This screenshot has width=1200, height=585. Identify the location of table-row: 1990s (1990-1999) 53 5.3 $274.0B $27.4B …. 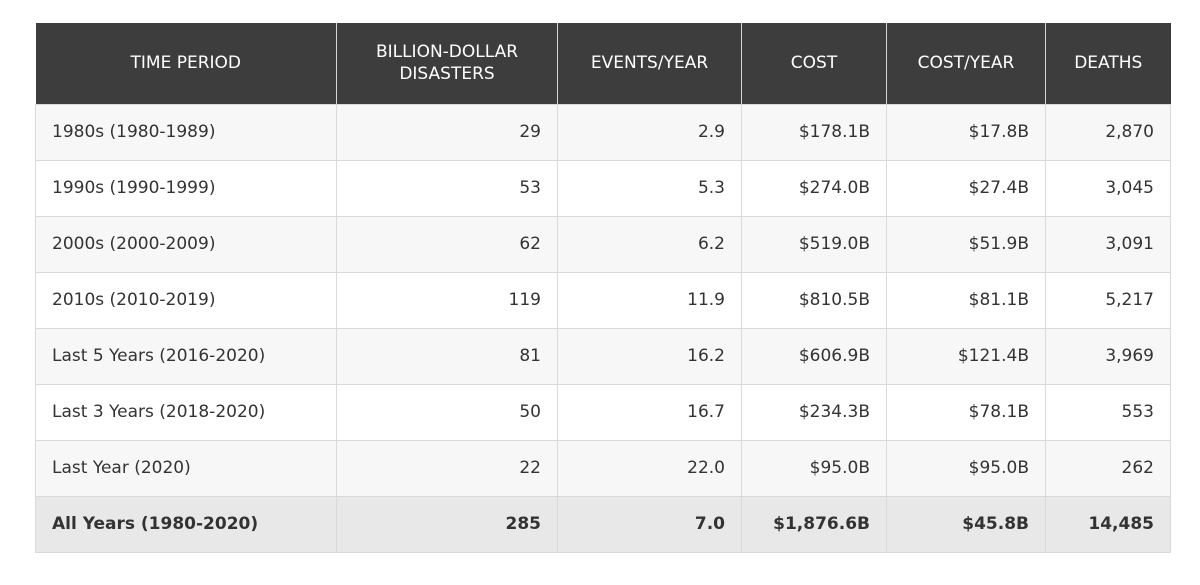
(603, 188).